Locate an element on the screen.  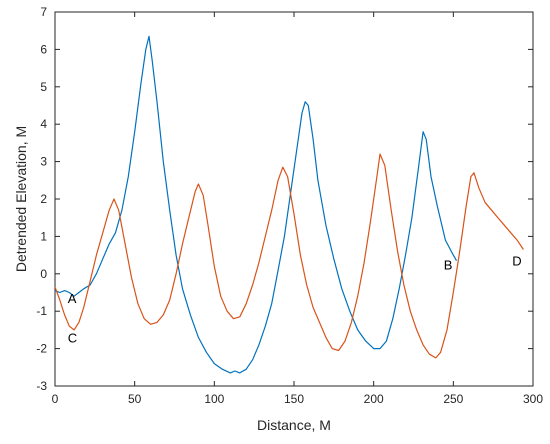
annotation-c: C is located at coordinates (72, 337).